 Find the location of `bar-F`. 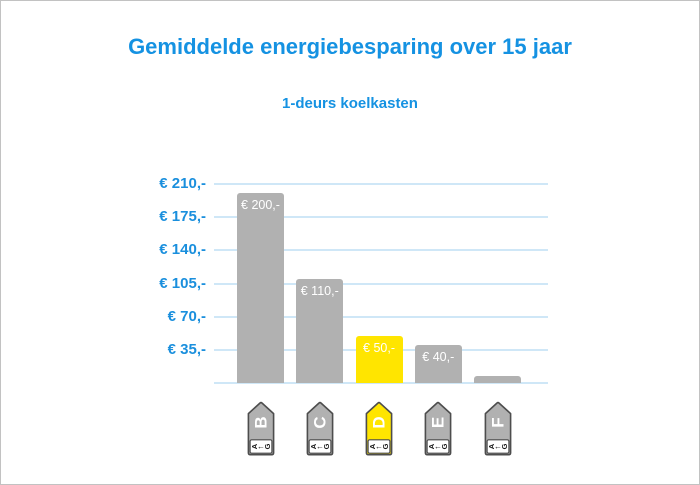

bar-F is located at coordinates (497, 379).